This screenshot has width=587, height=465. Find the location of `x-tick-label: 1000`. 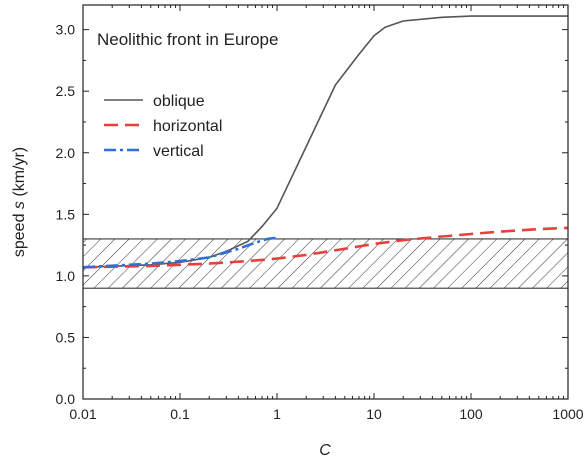

x-tick-label: 1000 is located at coordinates (567, 414).